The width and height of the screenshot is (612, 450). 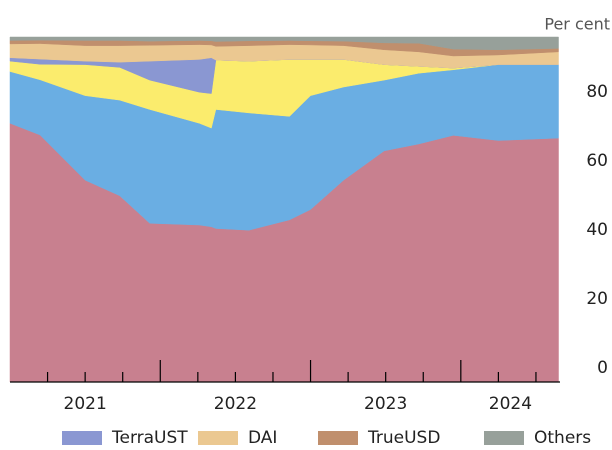 What do you see at coordinates (149, 438) in the screenshot?
I see `legend-label: TerraUST` at bounding box center [149, 438].